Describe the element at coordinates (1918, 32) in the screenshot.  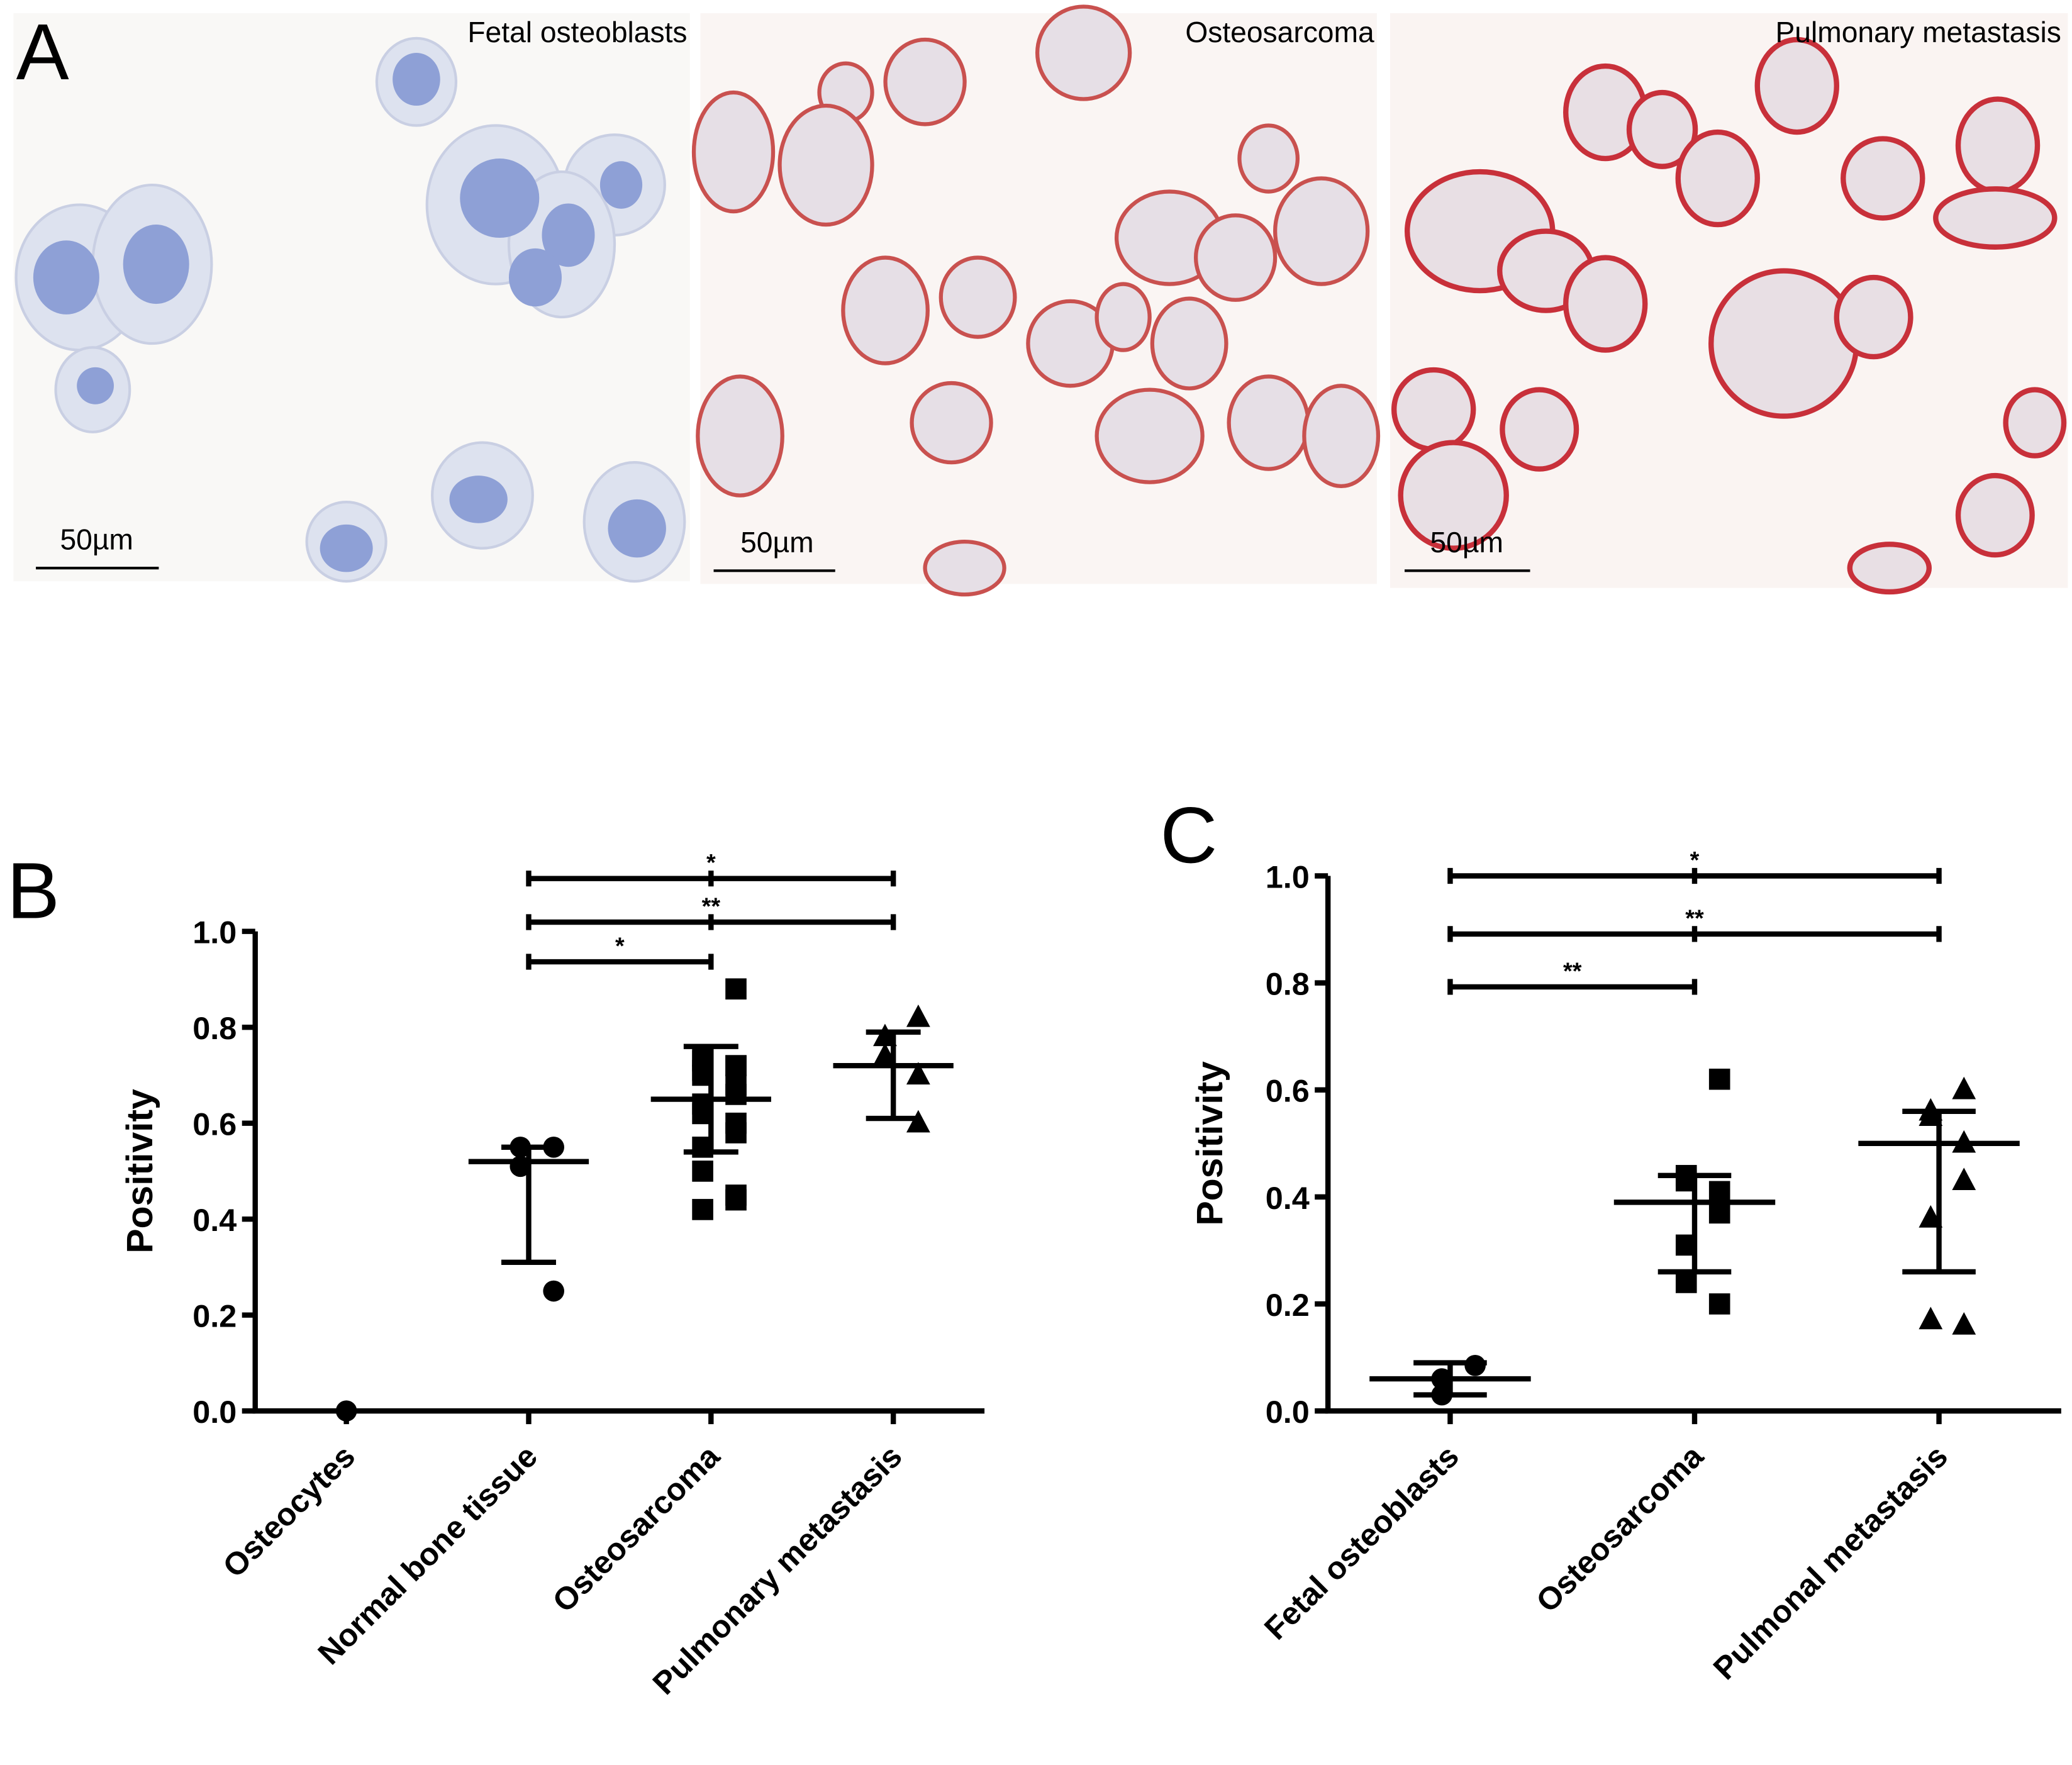
I see `image-title: Pulmonary metastasis` at that location.